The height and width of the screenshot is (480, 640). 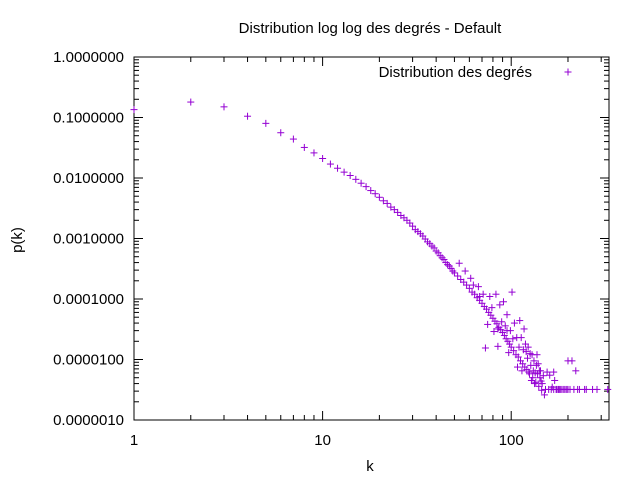 What do you see at coordinates (511, 440) in the screenshot?
I see `x-tick-label: 100` at bounding box center [511, 440].